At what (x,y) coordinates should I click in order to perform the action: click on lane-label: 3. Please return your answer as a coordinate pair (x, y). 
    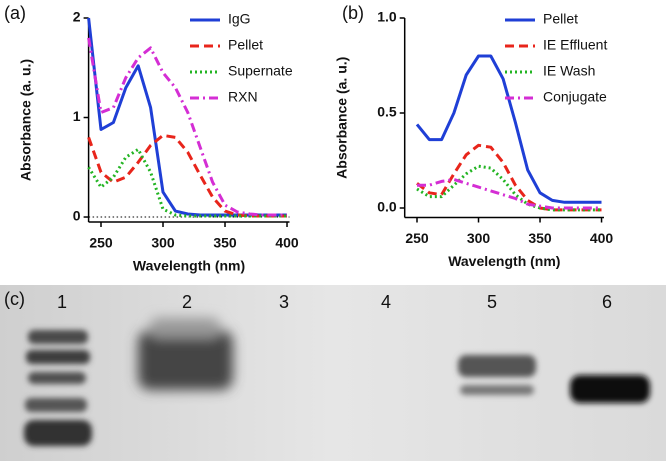
    Looking at the image, I should click on (284, 302).